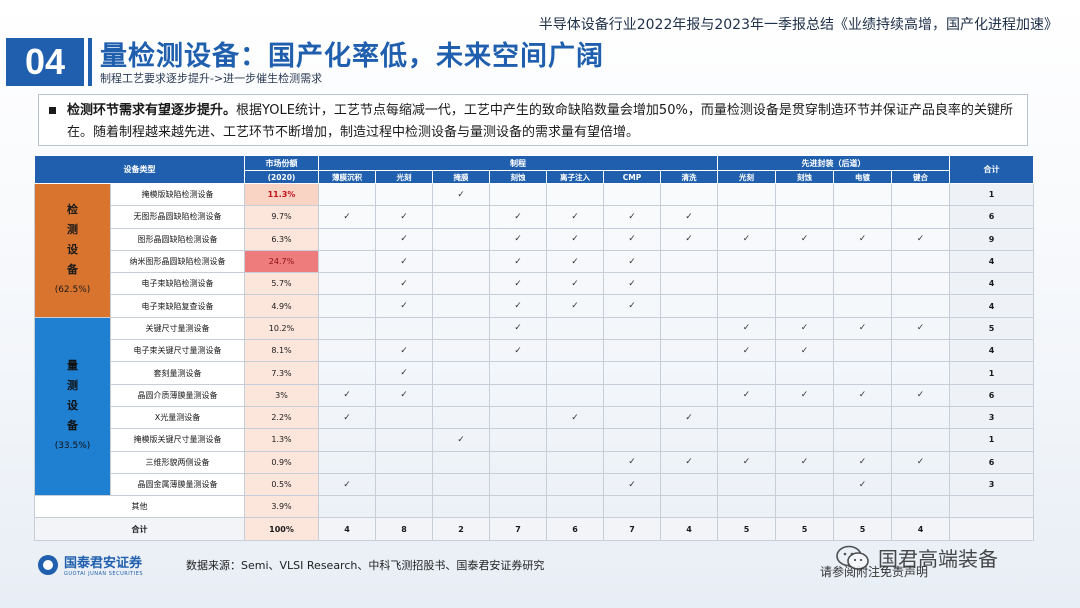  I want to click on table-row: X光量测设备 2.2% ✓ ✓ ✓ 3, so click(535, 417).